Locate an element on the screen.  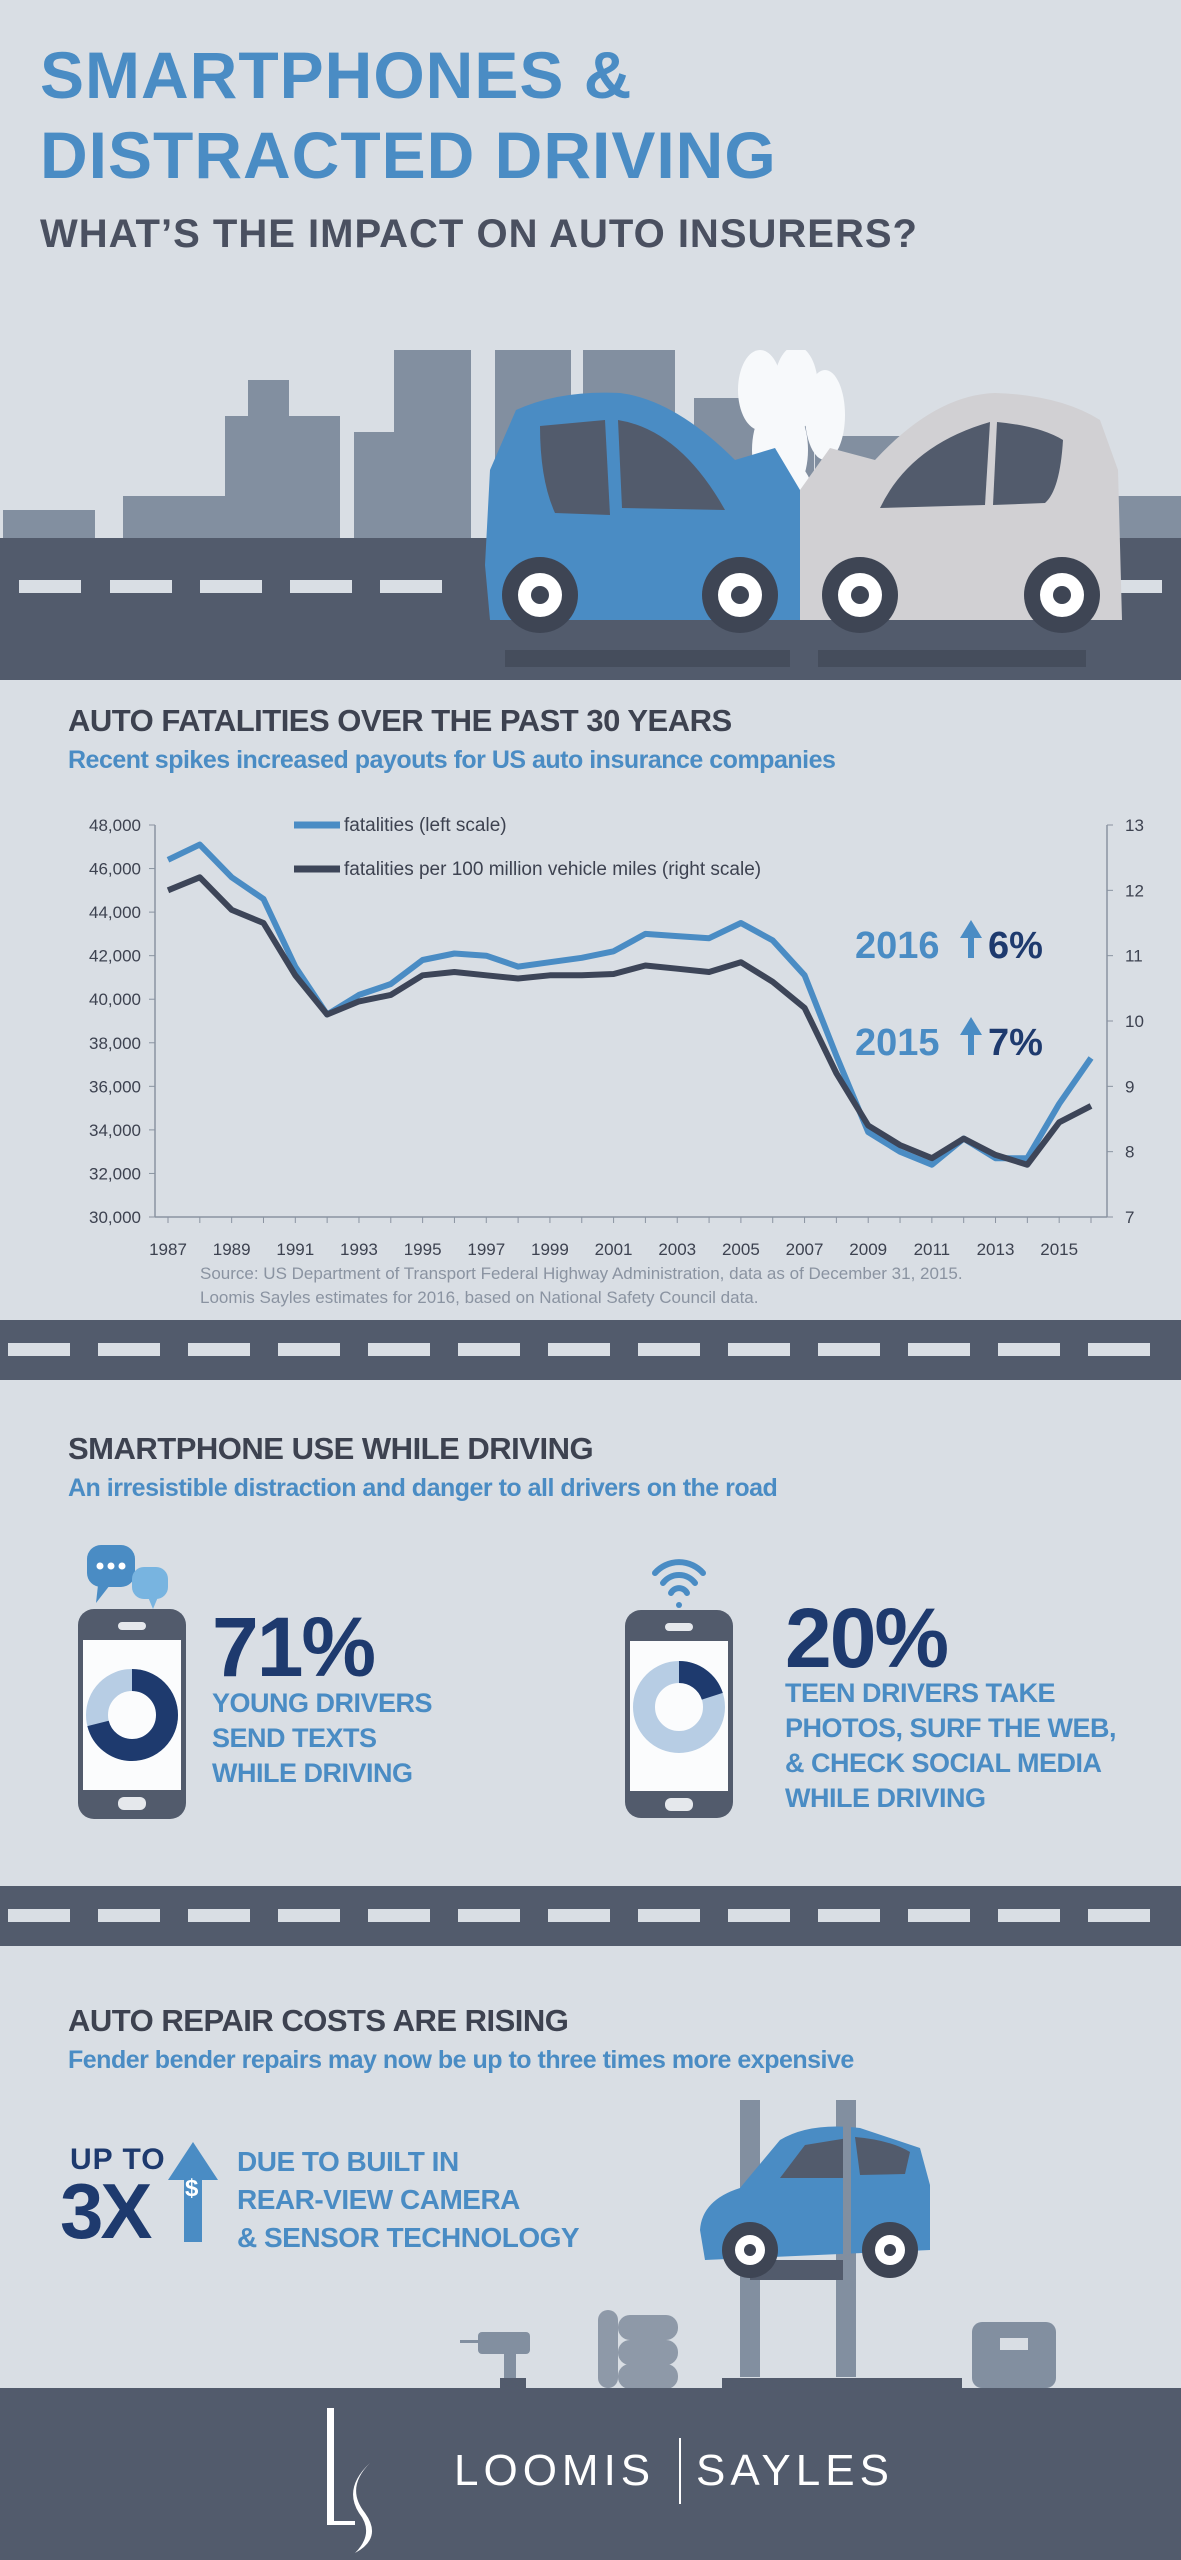
x-tick-label: 1993 is located at coordinates (359, 1249).